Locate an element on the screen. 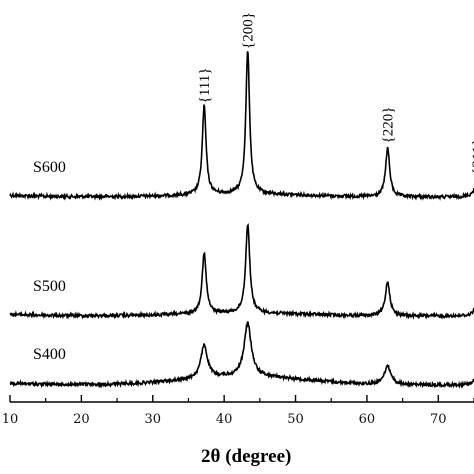 The image size is (474, 474). series-label-s600: S600 is located at coordinates (49, 167).